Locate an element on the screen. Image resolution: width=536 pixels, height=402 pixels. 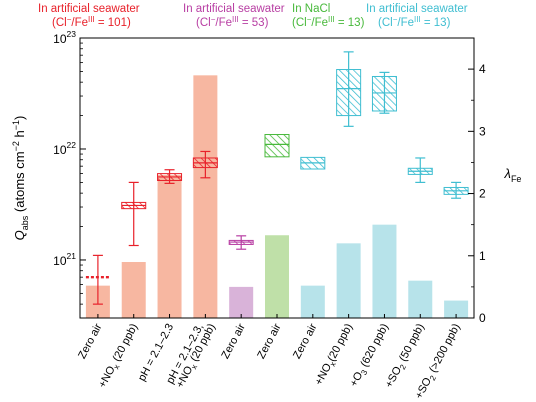
y-right-ticks: 0 1 2 3 4 is located at coordinates (477, 181).